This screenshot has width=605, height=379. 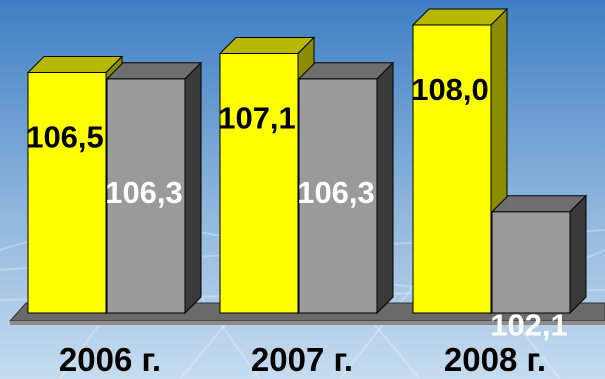 What do you see at coordinates (529, 325) in the screenshot?
I see `data-label-2-1: 102,1` at bounding box center [529, 325].